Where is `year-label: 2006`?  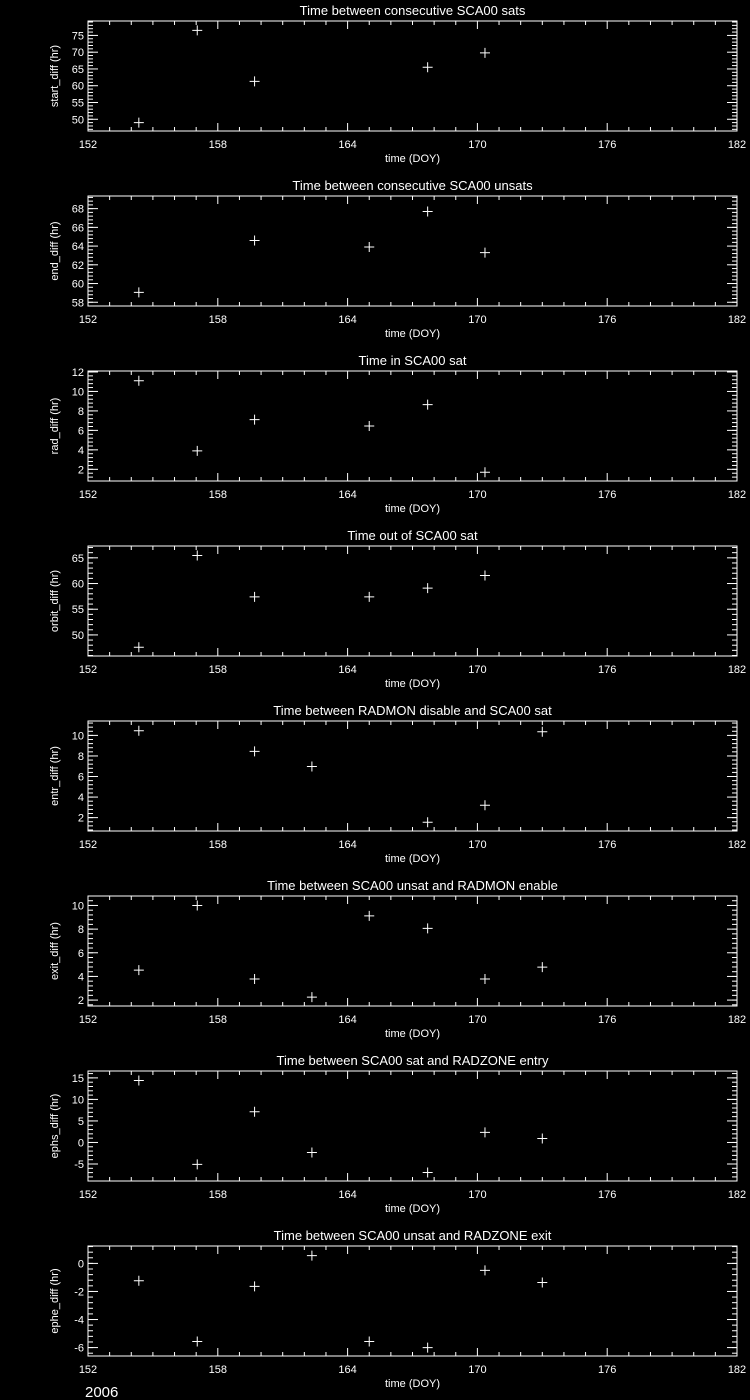 year-label: 2006 is located at coordinates (101, 1392).